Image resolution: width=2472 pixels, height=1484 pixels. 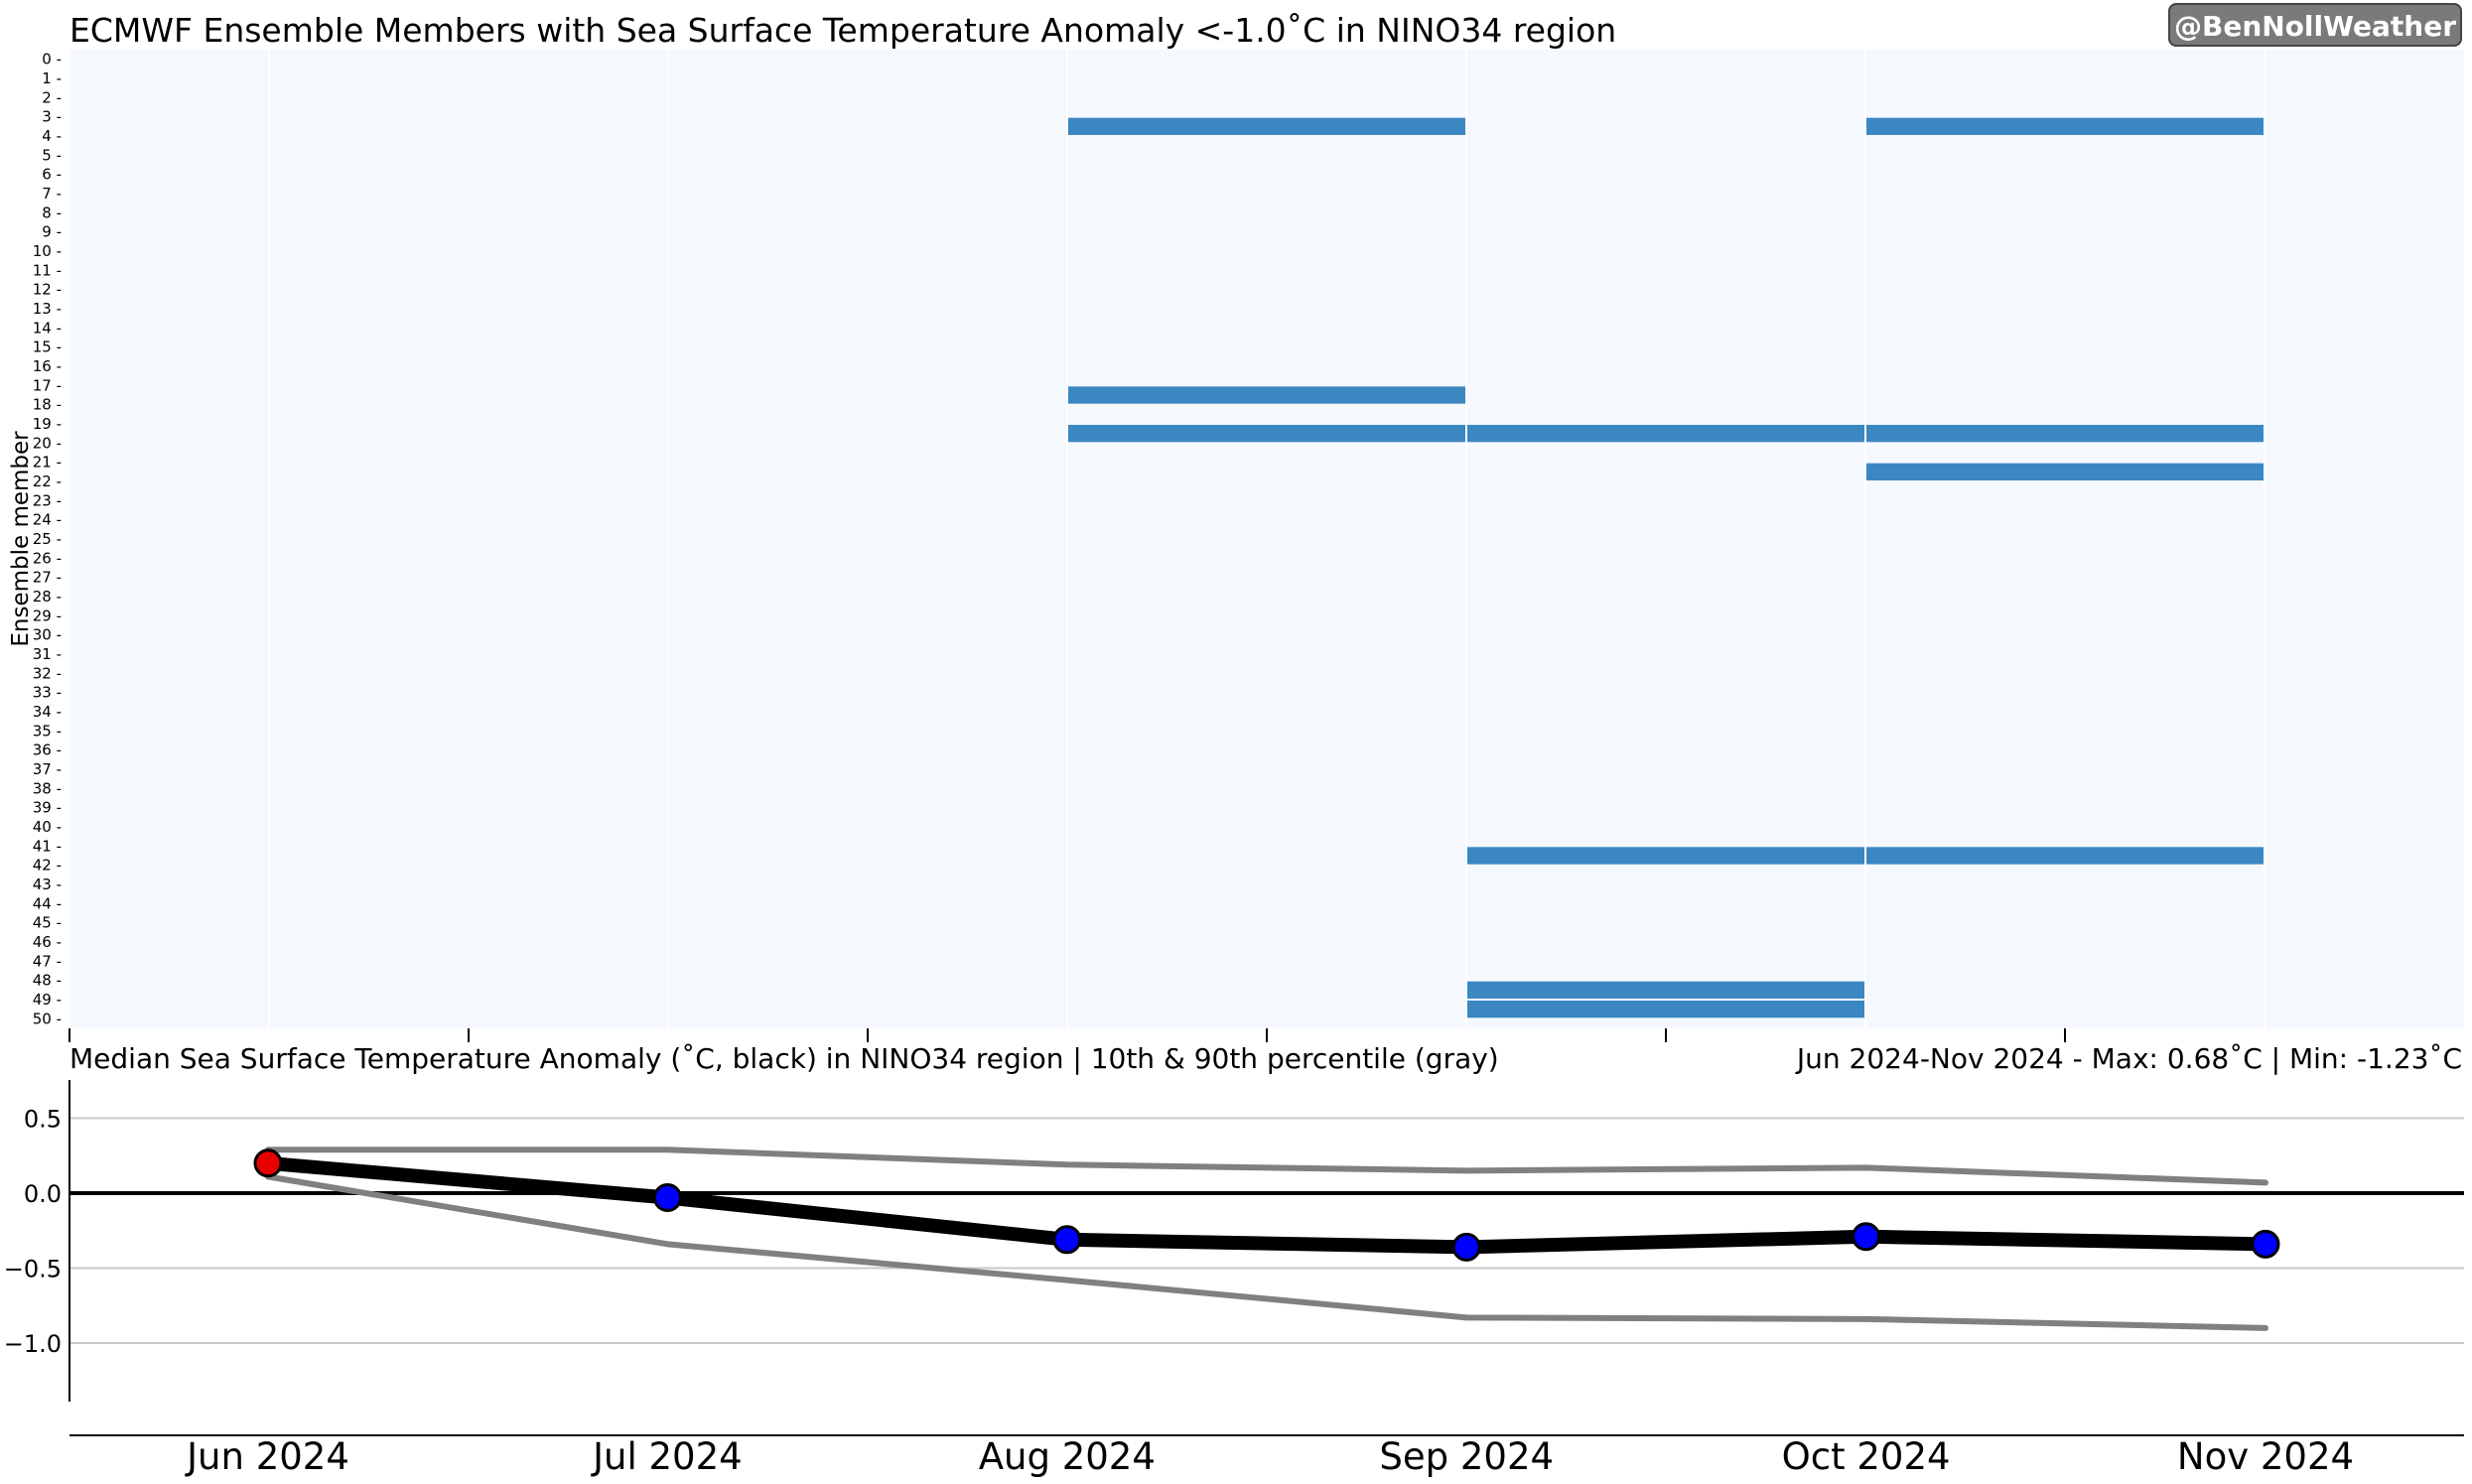 What do you see at coordinates (48, 961) in the screenshot?
I see `heatmap-ytick-label: 47 -` at bounding box center [48, 961].